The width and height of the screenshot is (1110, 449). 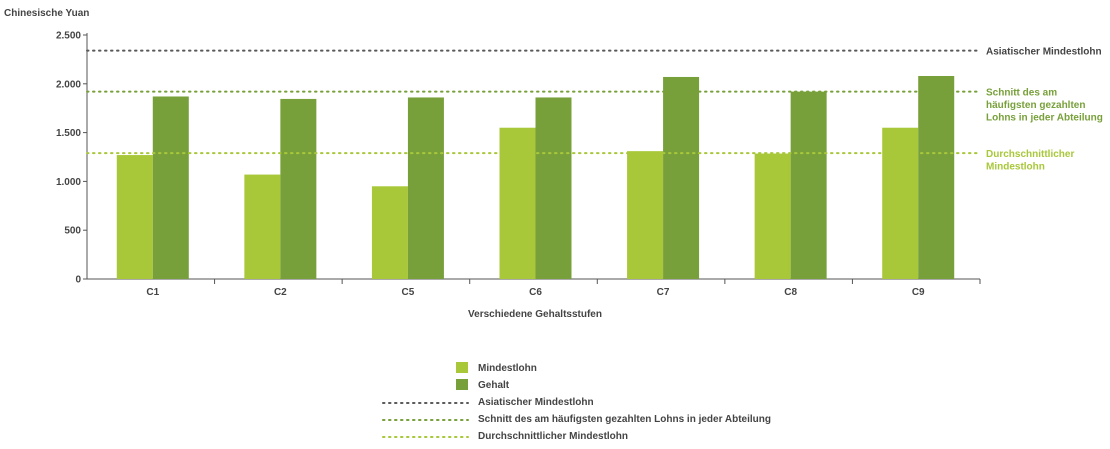 I want to click on x-tick-label: C7, so click(x=663, y=292).